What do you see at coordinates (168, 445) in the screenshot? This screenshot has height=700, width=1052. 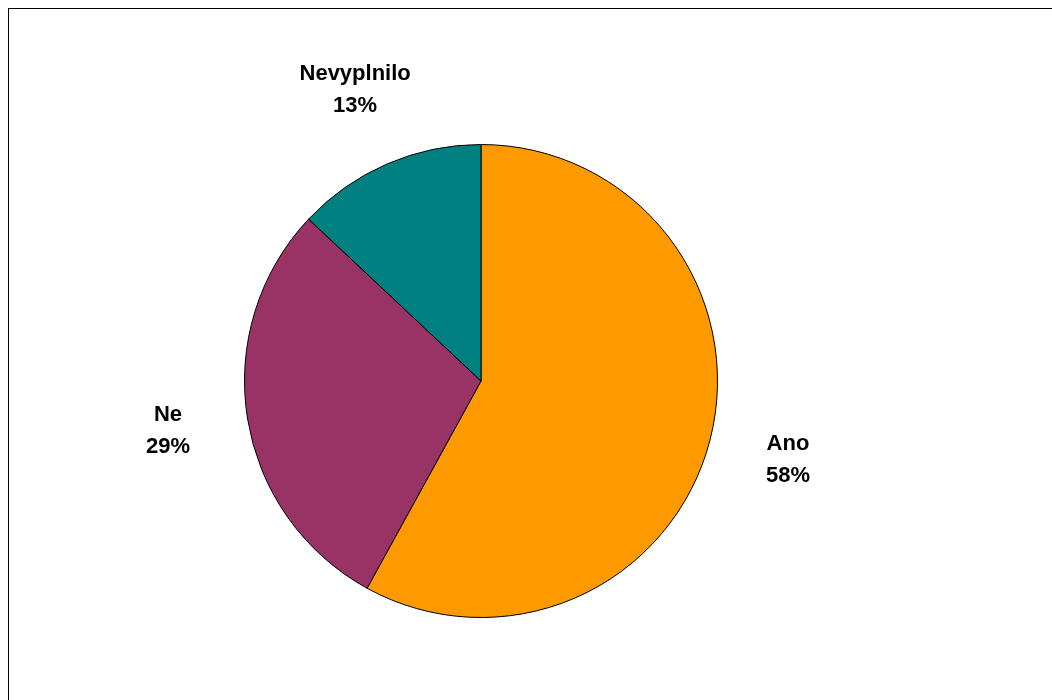 I see `data-label: 29%` at bounding box center [168, 445].